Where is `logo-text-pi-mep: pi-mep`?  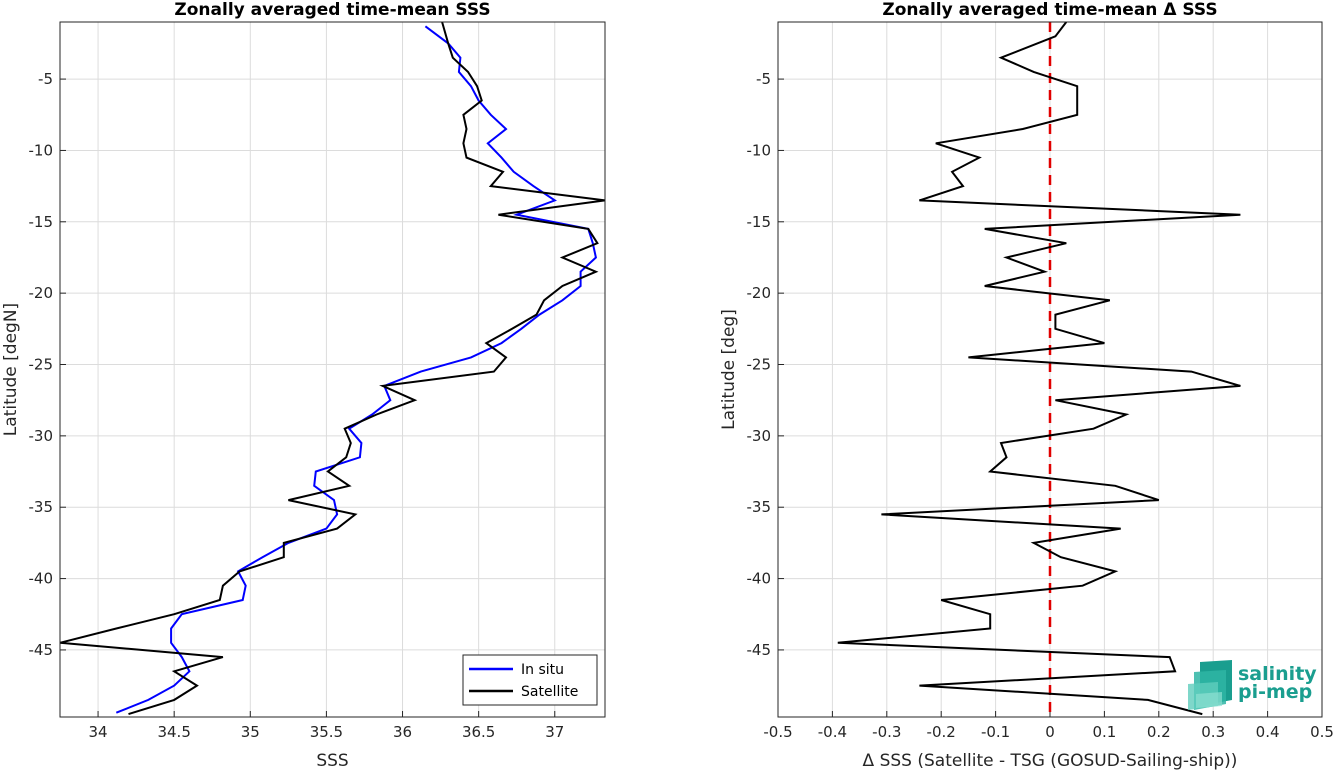 logo-text-pi-mep: pi-mep is located at coordinates (1275, 692).